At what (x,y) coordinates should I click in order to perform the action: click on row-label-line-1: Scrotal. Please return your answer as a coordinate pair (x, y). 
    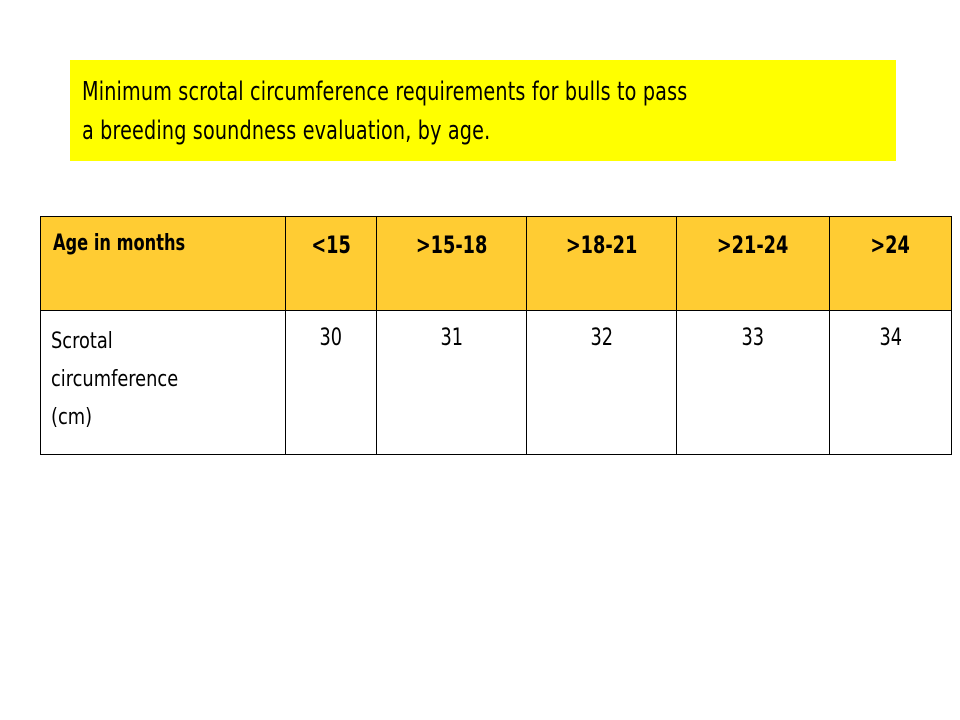
    Looking at the image, I should click on (82, 341).